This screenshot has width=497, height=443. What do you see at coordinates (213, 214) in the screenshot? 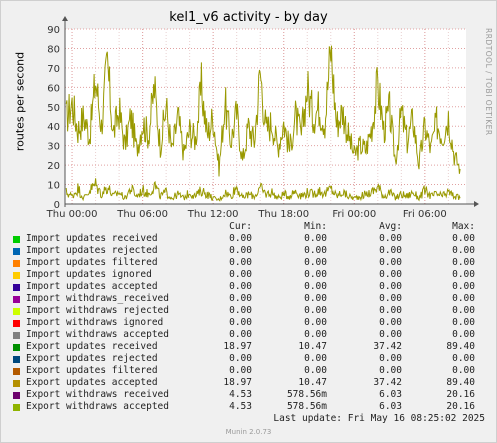
I see `x-tick-label: Thu 12:00` at bounding box center [213, 214].